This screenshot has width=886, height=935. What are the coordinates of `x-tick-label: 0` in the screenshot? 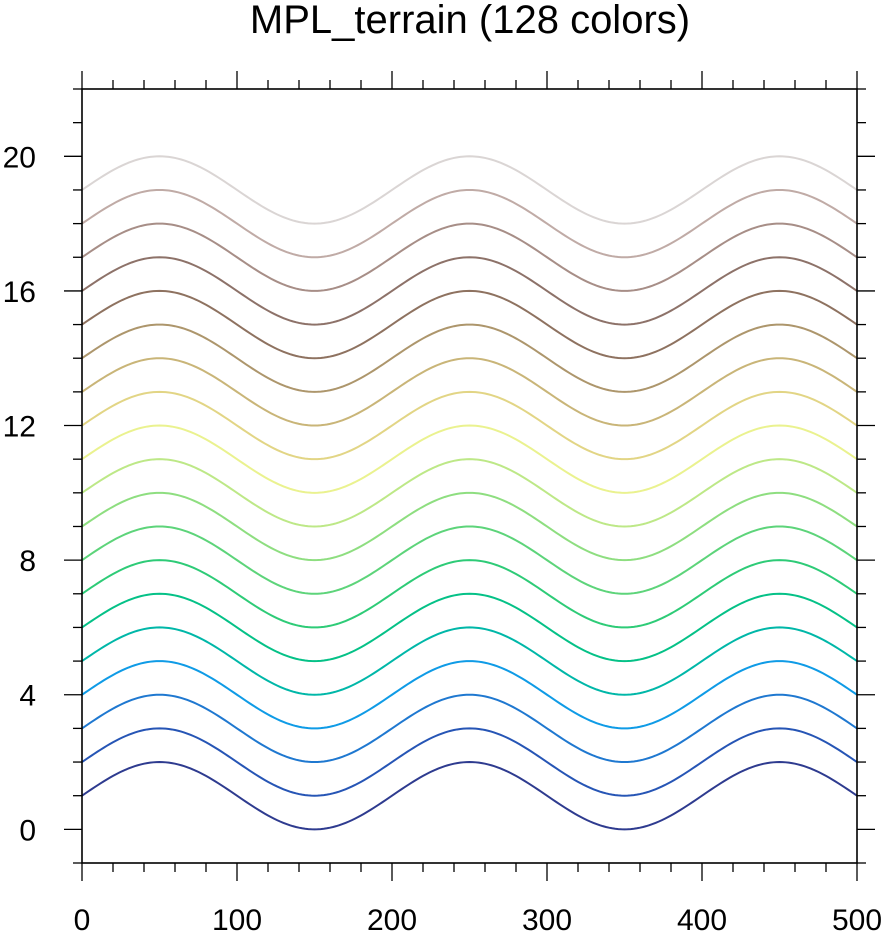 It's located at (82, 919).